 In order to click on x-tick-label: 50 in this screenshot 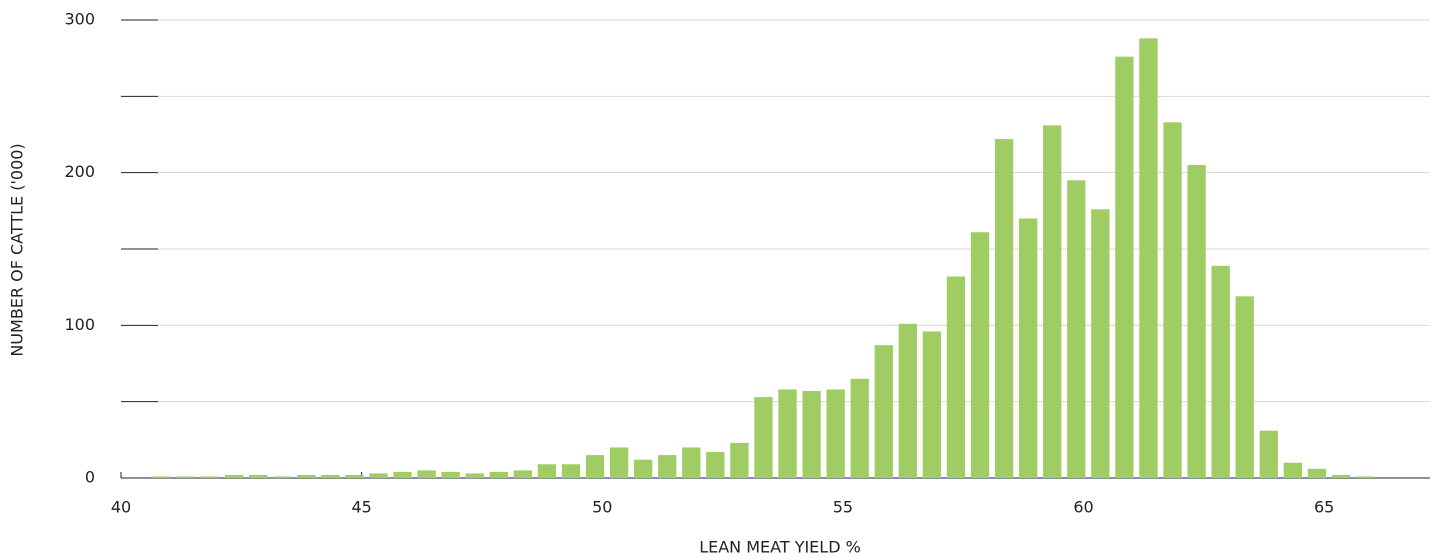, I will do `click(602, 507)`.